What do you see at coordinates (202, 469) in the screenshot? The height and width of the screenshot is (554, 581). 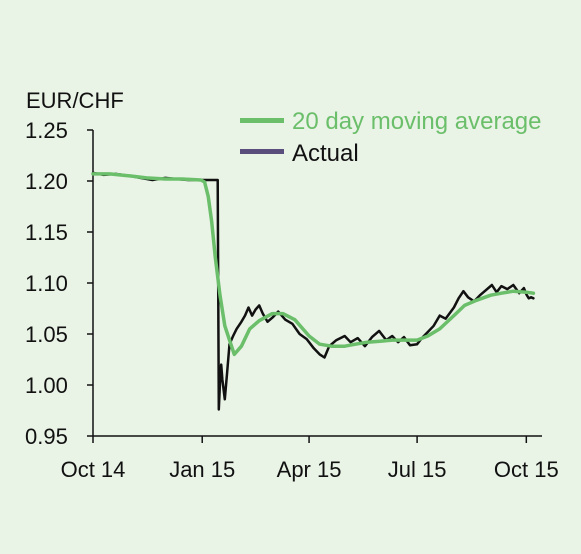 I see `x-tick-label: Jan 15` at bounding box center [202, 469].